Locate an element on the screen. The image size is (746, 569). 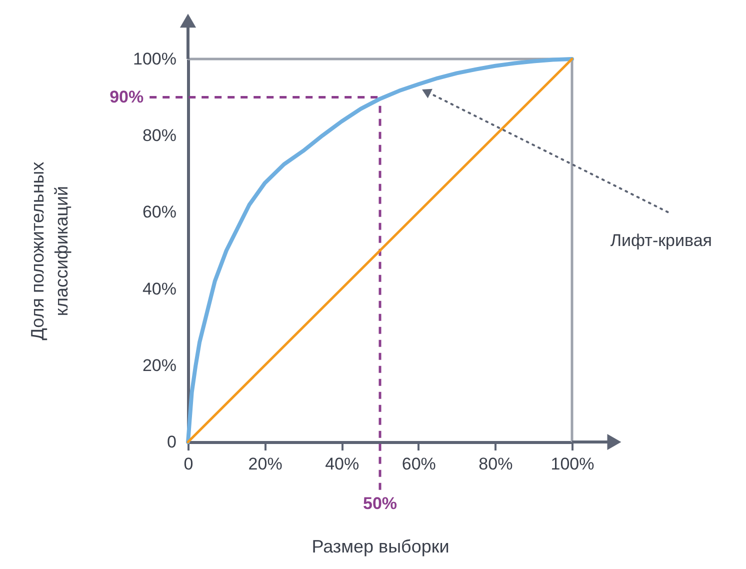
x-tick-label: 100% is located at coordinates (572, 464).